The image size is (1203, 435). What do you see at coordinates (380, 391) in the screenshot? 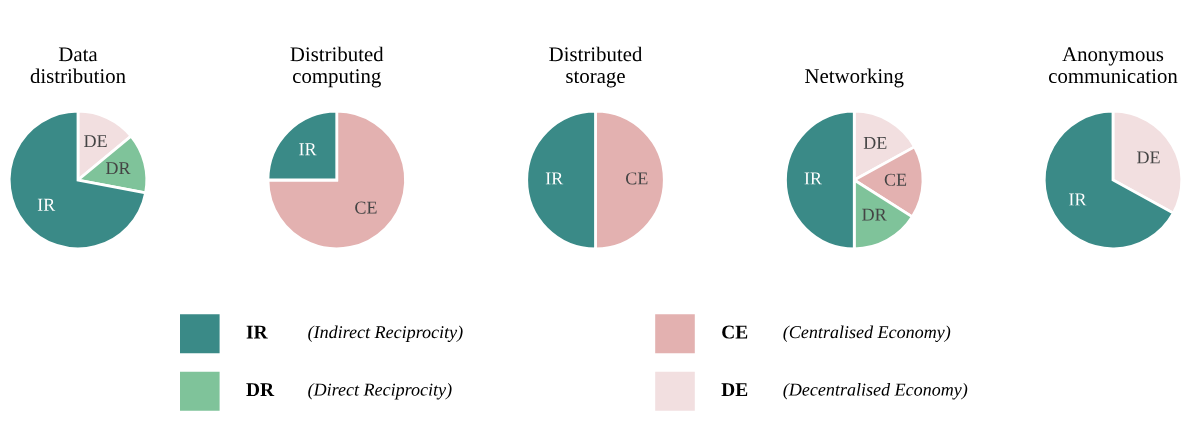
I see `text: (Direct Reciprocity)` at bounding box center [380, 391].